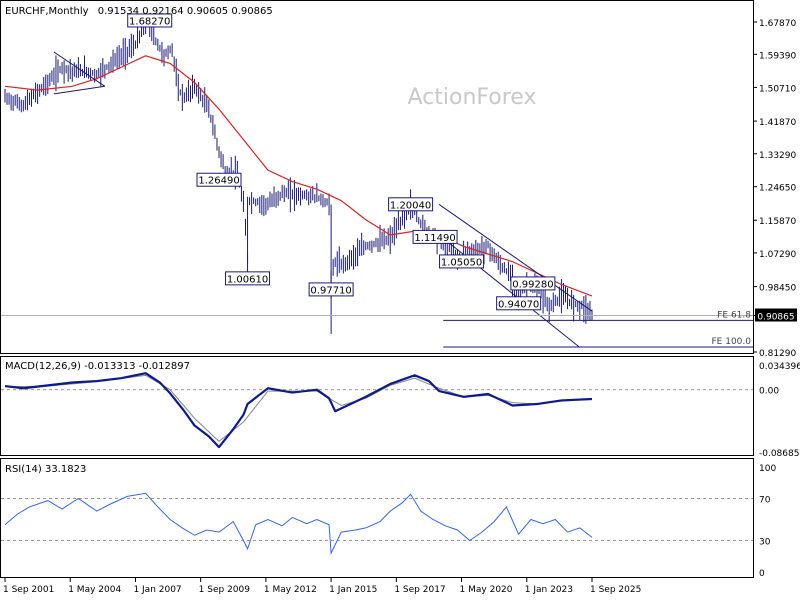 This screenshot has height=600, width=800. I want to click on price-annotation: 0.94070, so click(519, 303).